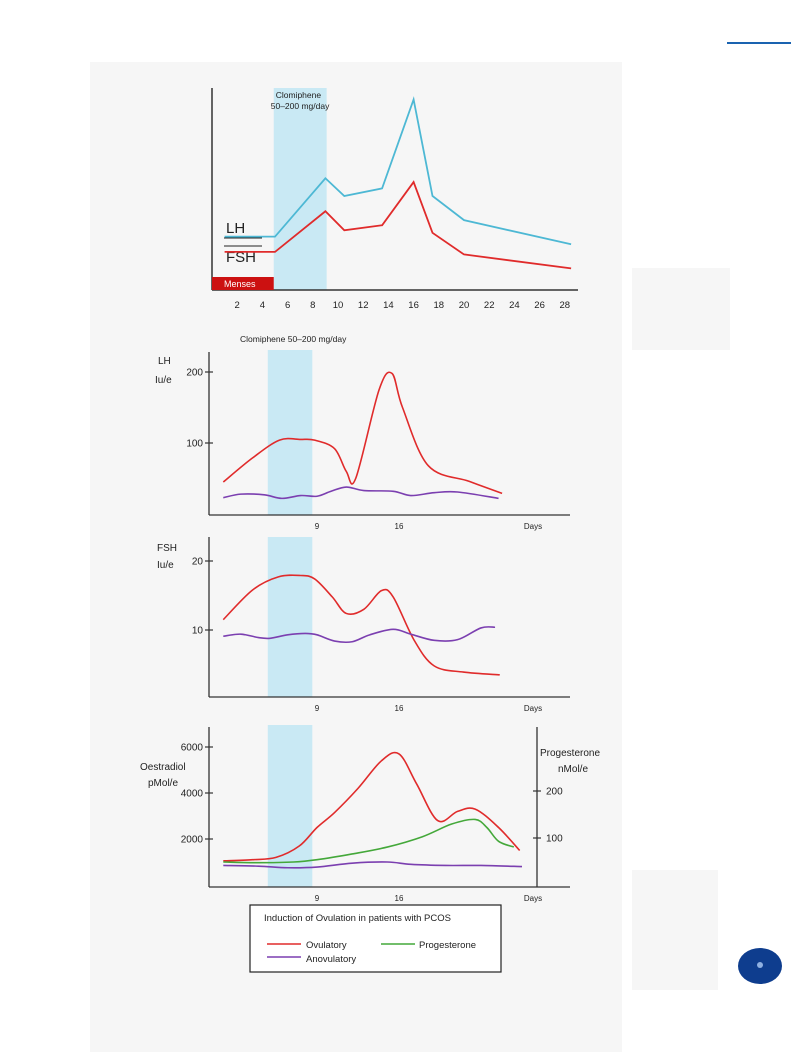 Image resolution: width=793 pixels, height=1057 pixels. Describe the element at coordinates (428, 526) in the screenshot. I see `lh-x-ticks: 9 16 Days` at that location.